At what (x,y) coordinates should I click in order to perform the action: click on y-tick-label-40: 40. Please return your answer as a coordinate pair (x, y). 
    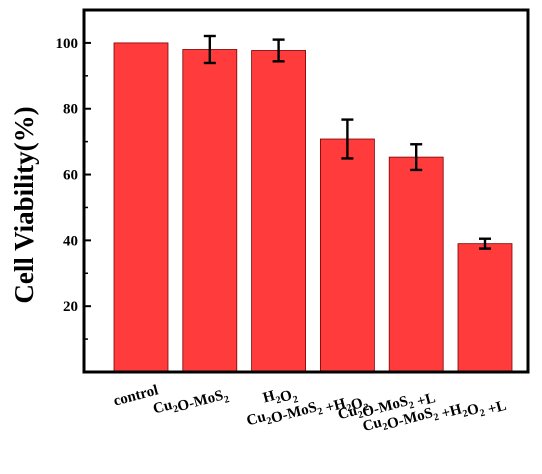
    Looking at the image, I should click on (70, 241).